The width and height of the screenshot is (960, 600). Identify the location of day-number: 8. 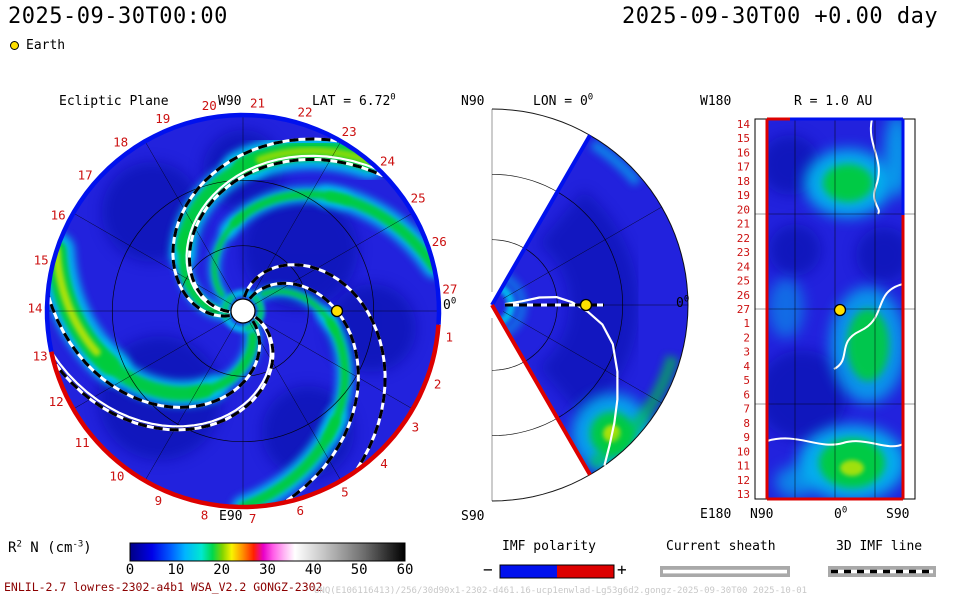
(205, 514).